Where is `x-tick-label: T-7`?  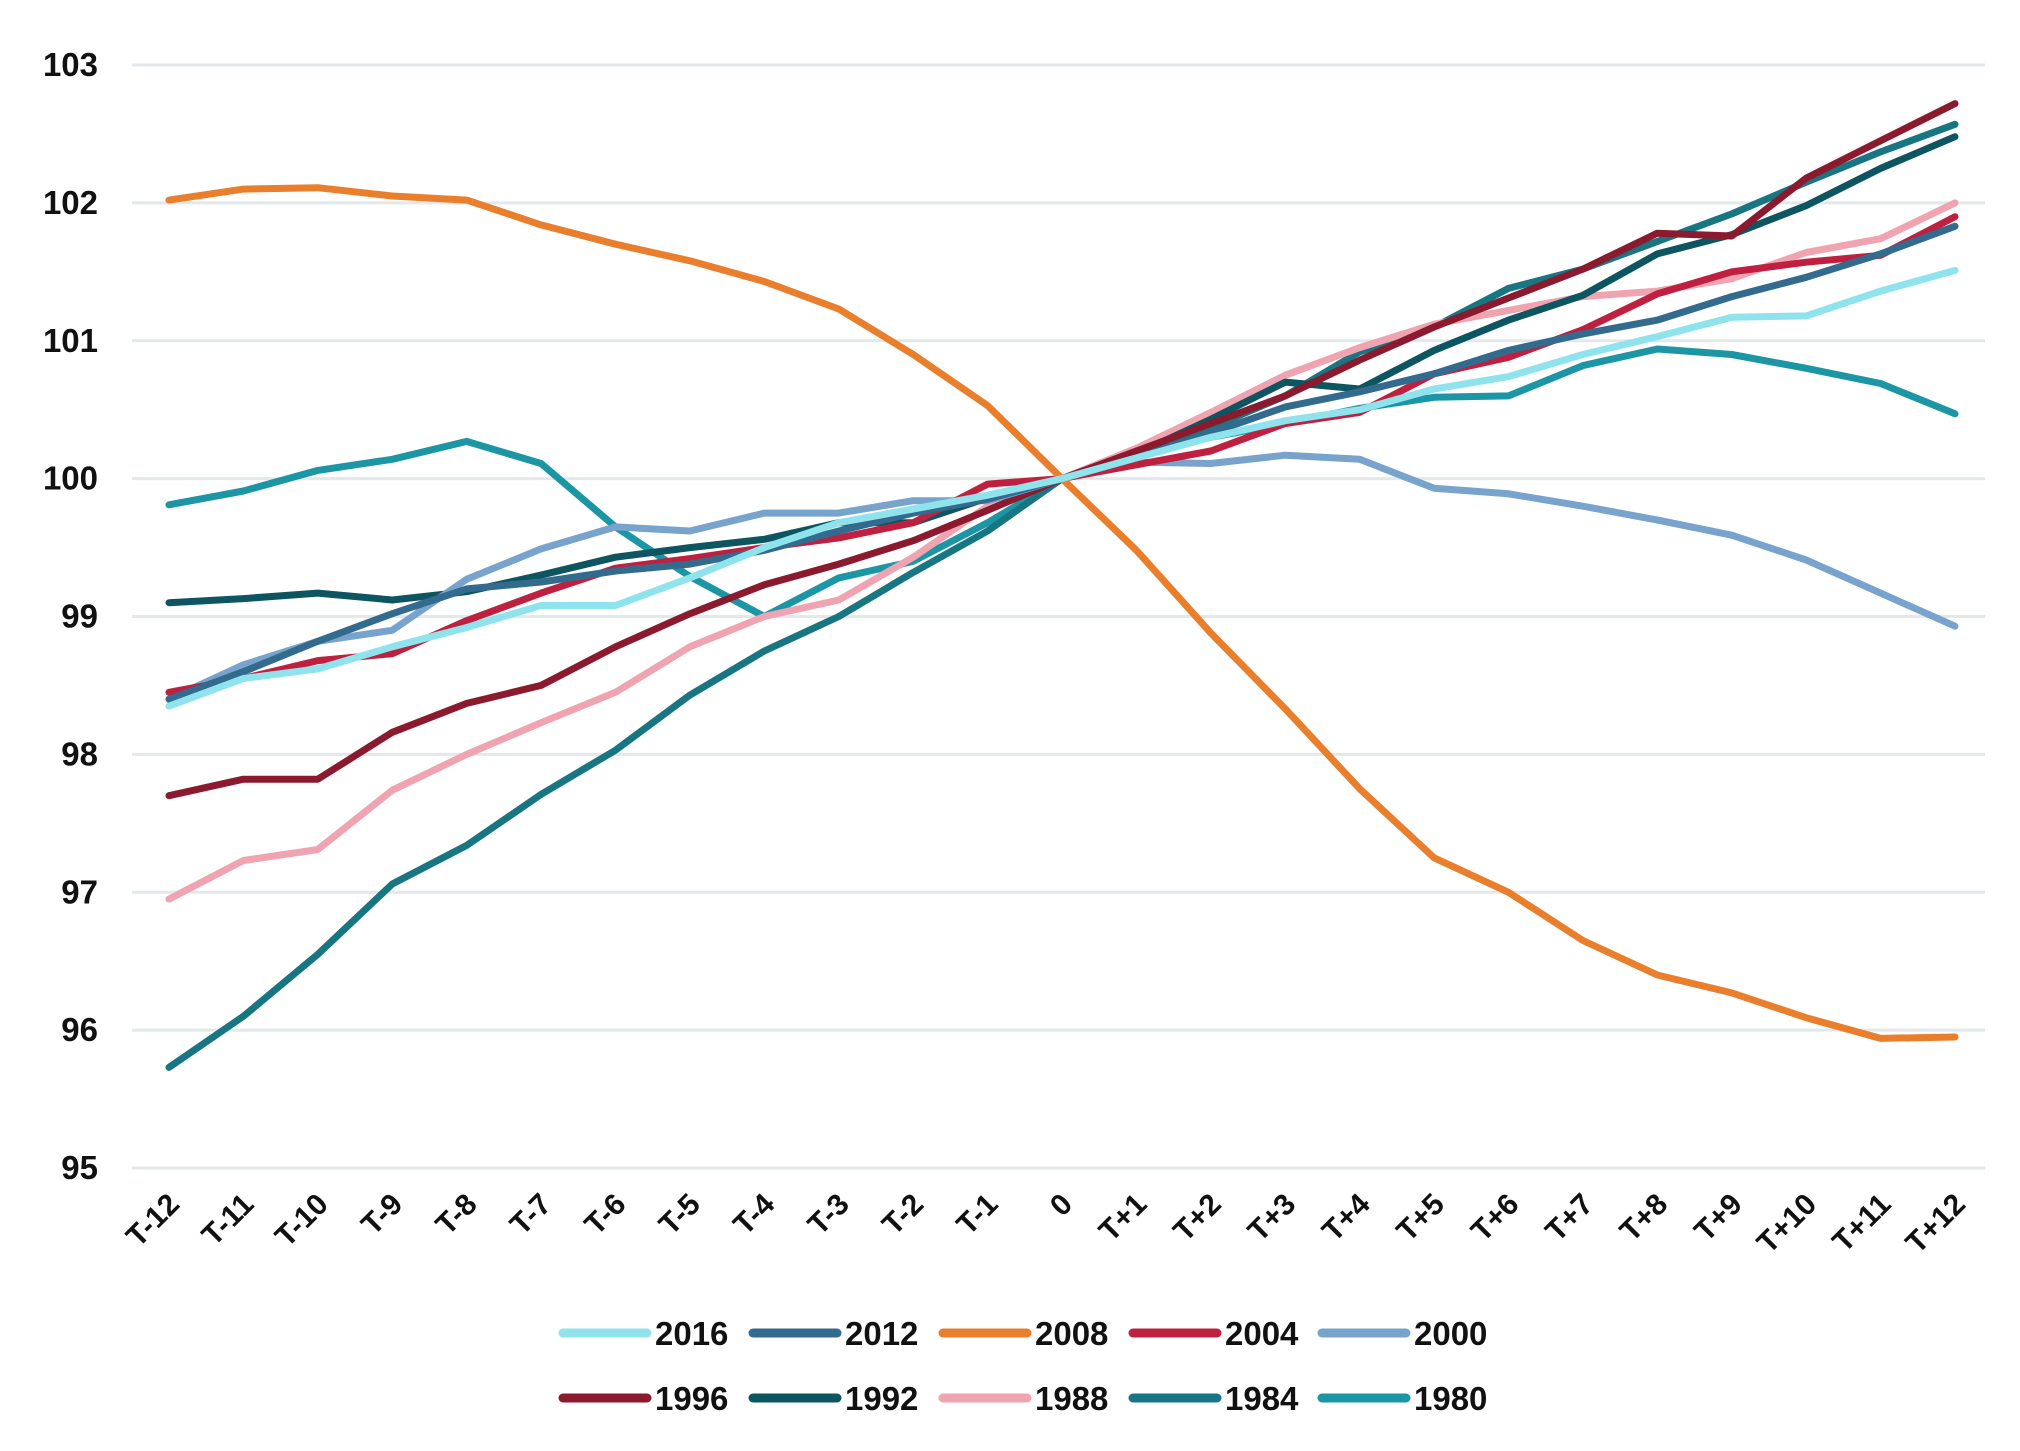
x-tick-label: T-7 is located at coordinates (531, 1215).